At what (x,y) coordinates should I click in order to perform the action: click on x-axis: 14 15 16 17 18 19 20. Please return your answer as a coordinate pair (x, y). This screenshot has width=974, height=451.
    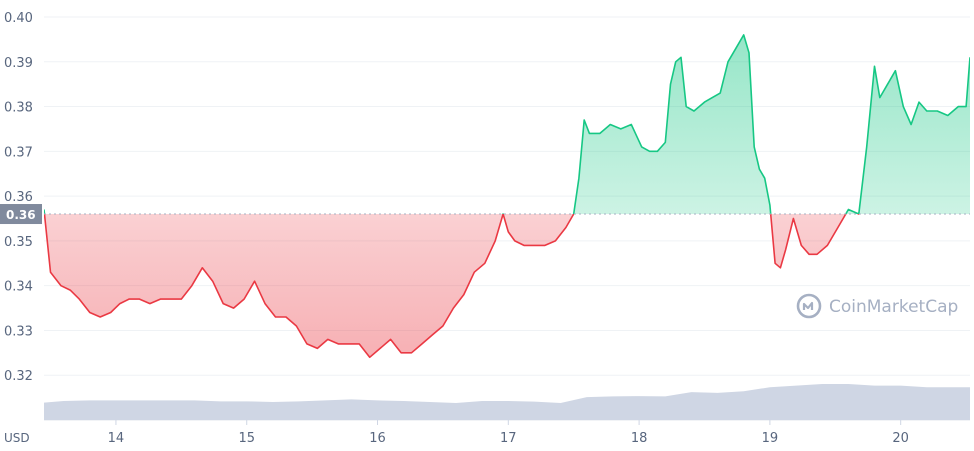
    Looking at the image, I should click on (508, 433).